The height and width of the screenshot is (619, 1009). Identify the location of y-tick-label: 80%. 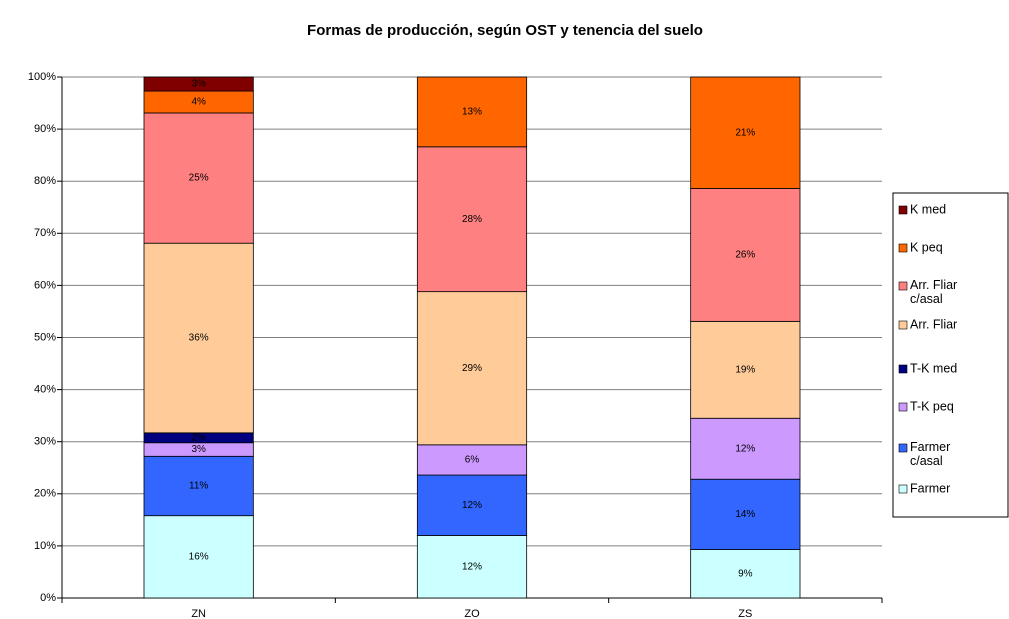
(45, 181).